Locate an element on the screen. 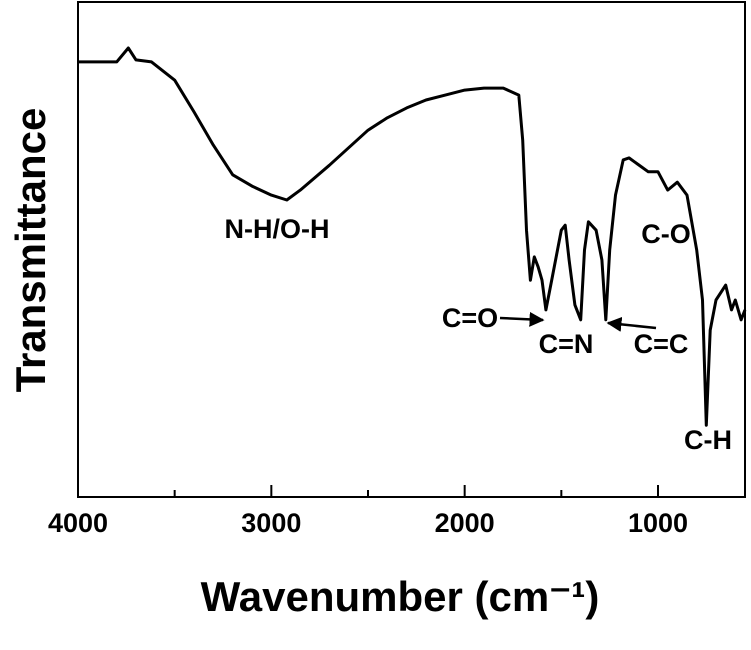 The height and width of the screenshot is (650, 751). x-tick-label: 4000 is located at coordinates (78, 523).